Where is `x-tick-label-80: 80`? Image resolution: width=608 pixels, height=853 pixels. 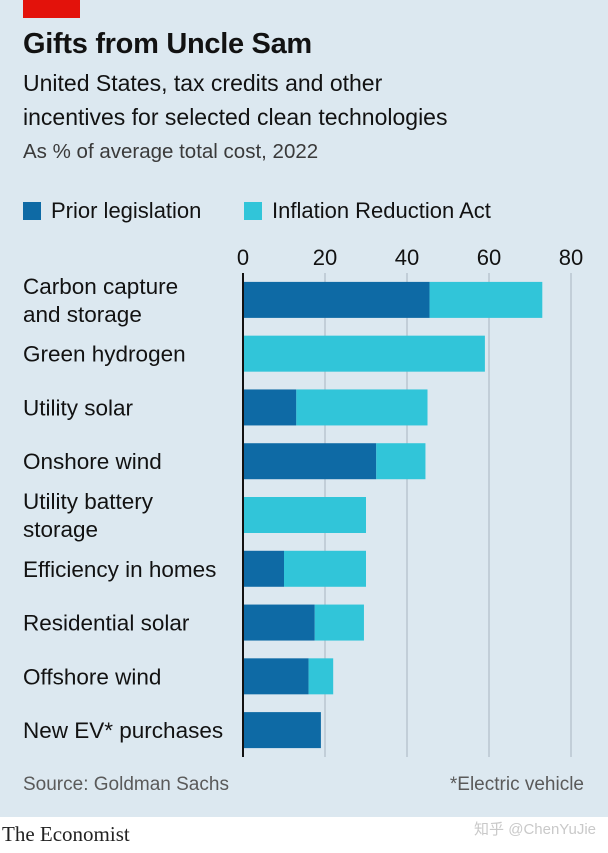 x-tick-label-80: 80 is located at coordinates (571, 257).